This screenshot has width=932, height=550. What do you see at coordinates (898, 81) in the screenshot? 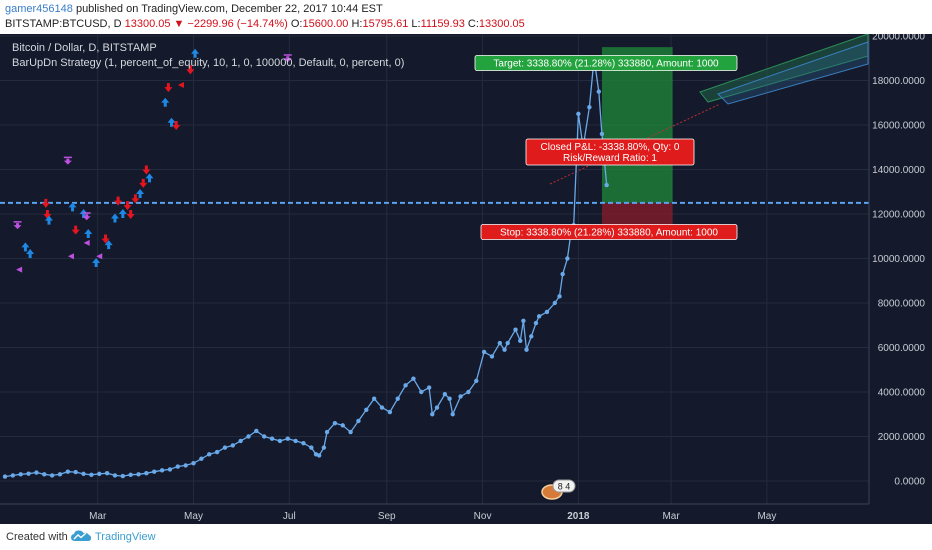
I see `y-tick-label: 18000.0000` at bounding box center [898, 81].